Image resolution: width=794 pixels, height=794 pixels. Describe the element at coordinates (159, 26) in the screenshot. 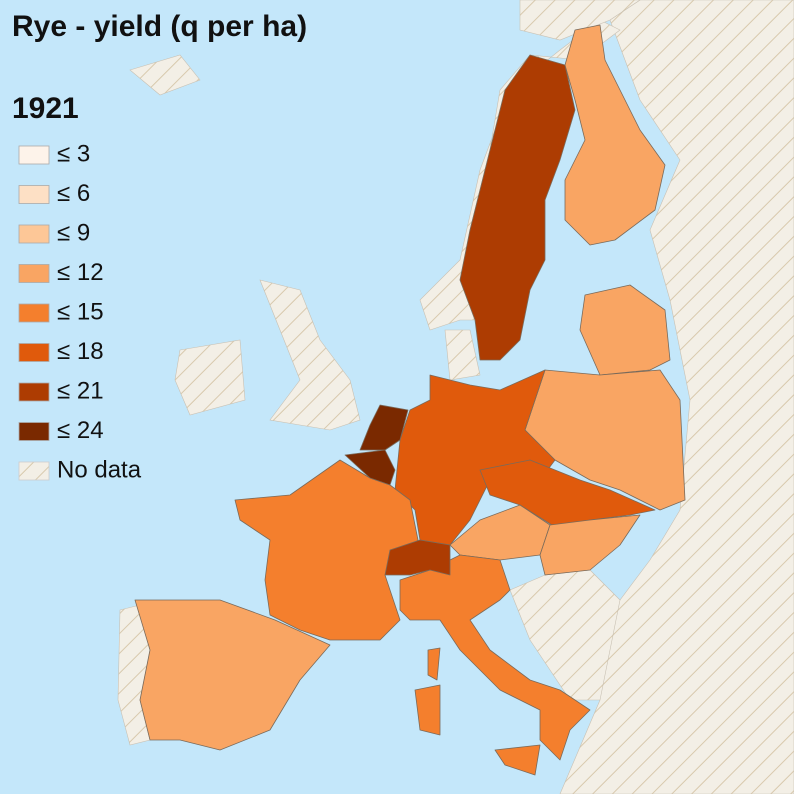

I see `map-title: Rye - yield (q per ha)` at that location.